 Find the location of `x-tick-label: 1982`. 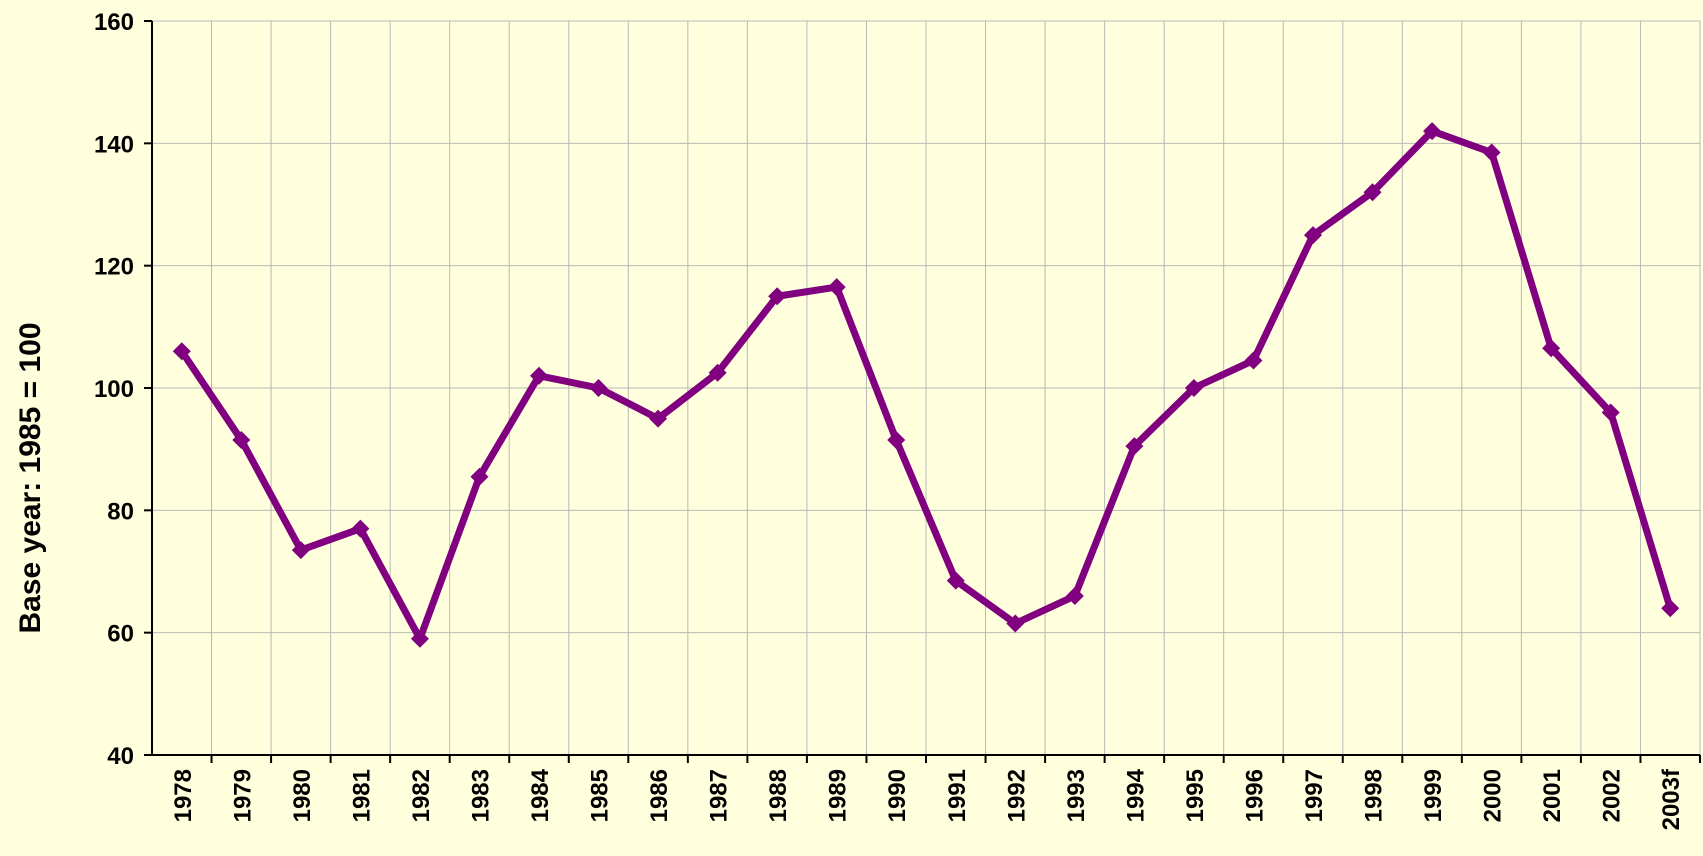

x-tick-label: 1982 is located at coordinates (421, 795).